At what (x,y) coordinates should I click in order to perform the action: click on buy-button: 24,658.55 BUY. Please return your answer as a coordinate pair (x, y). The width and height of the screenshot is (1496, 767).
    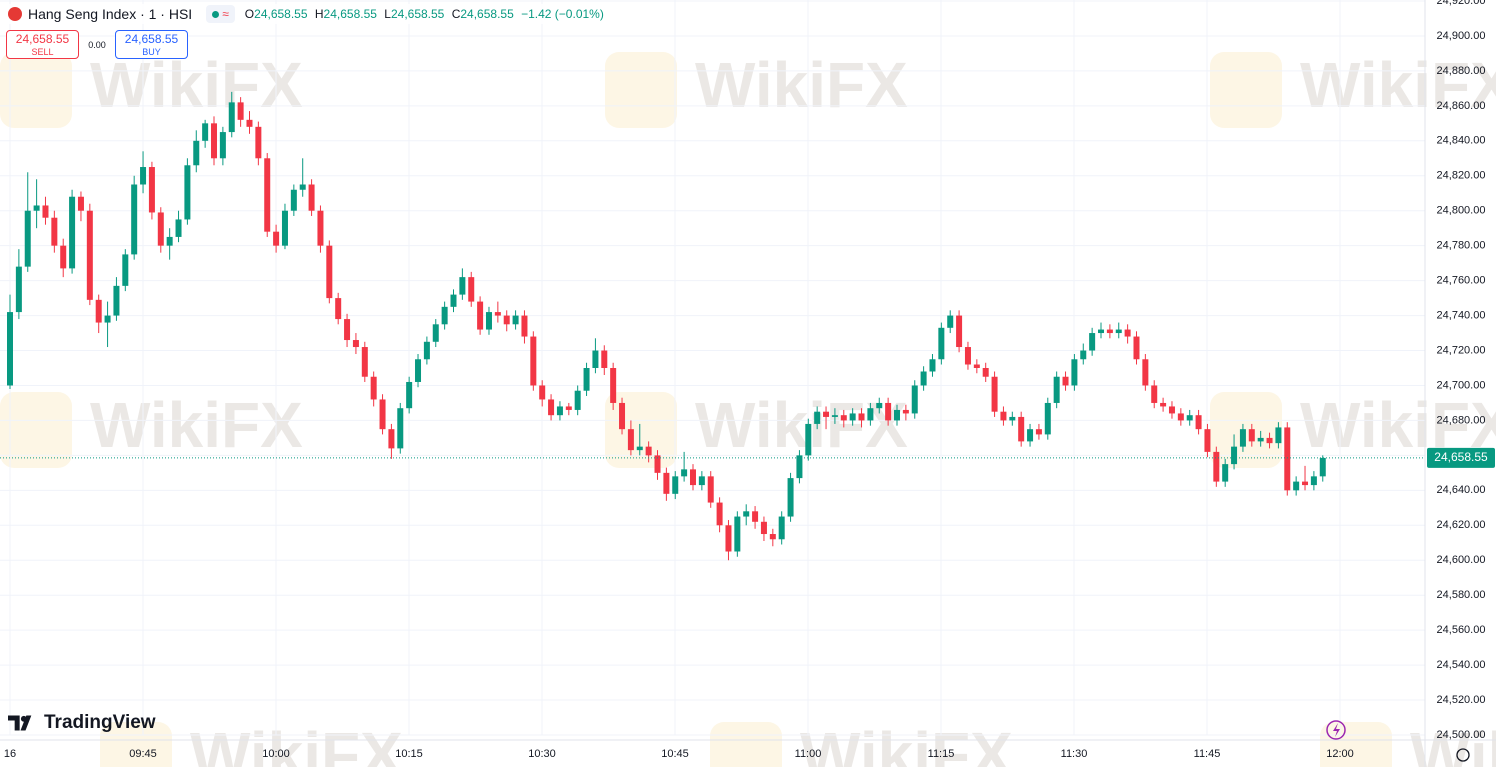
    Looking at the image, I should click on (151, 44).